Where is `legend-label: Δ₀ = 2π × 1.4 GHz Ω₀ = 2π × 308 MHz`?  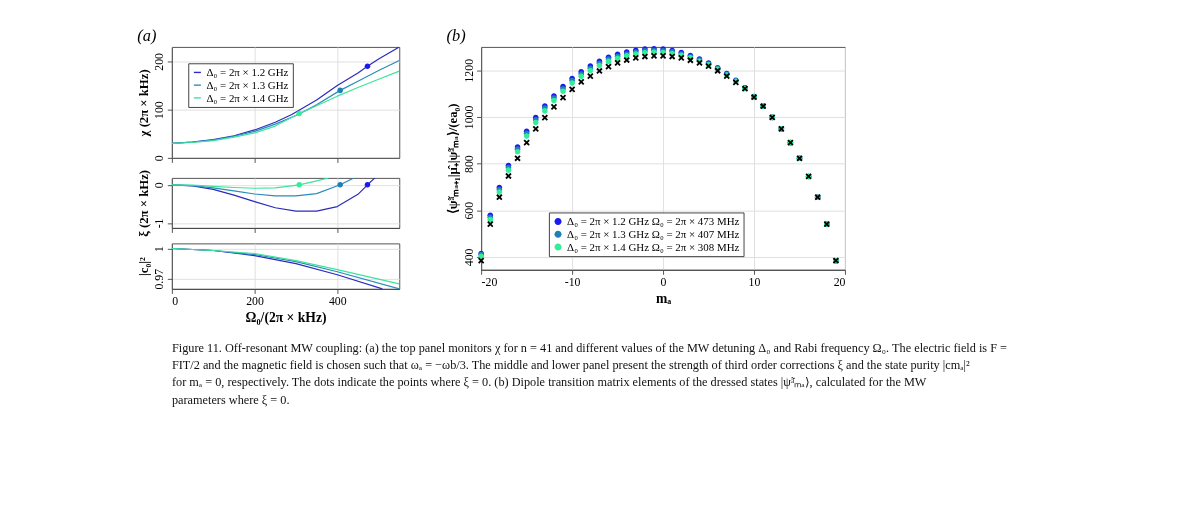
legend-label: Δ₀ = 2π × 1.4 GHz Ω₀ = 2π × 308 MHz is located at coordinates (653, 246).